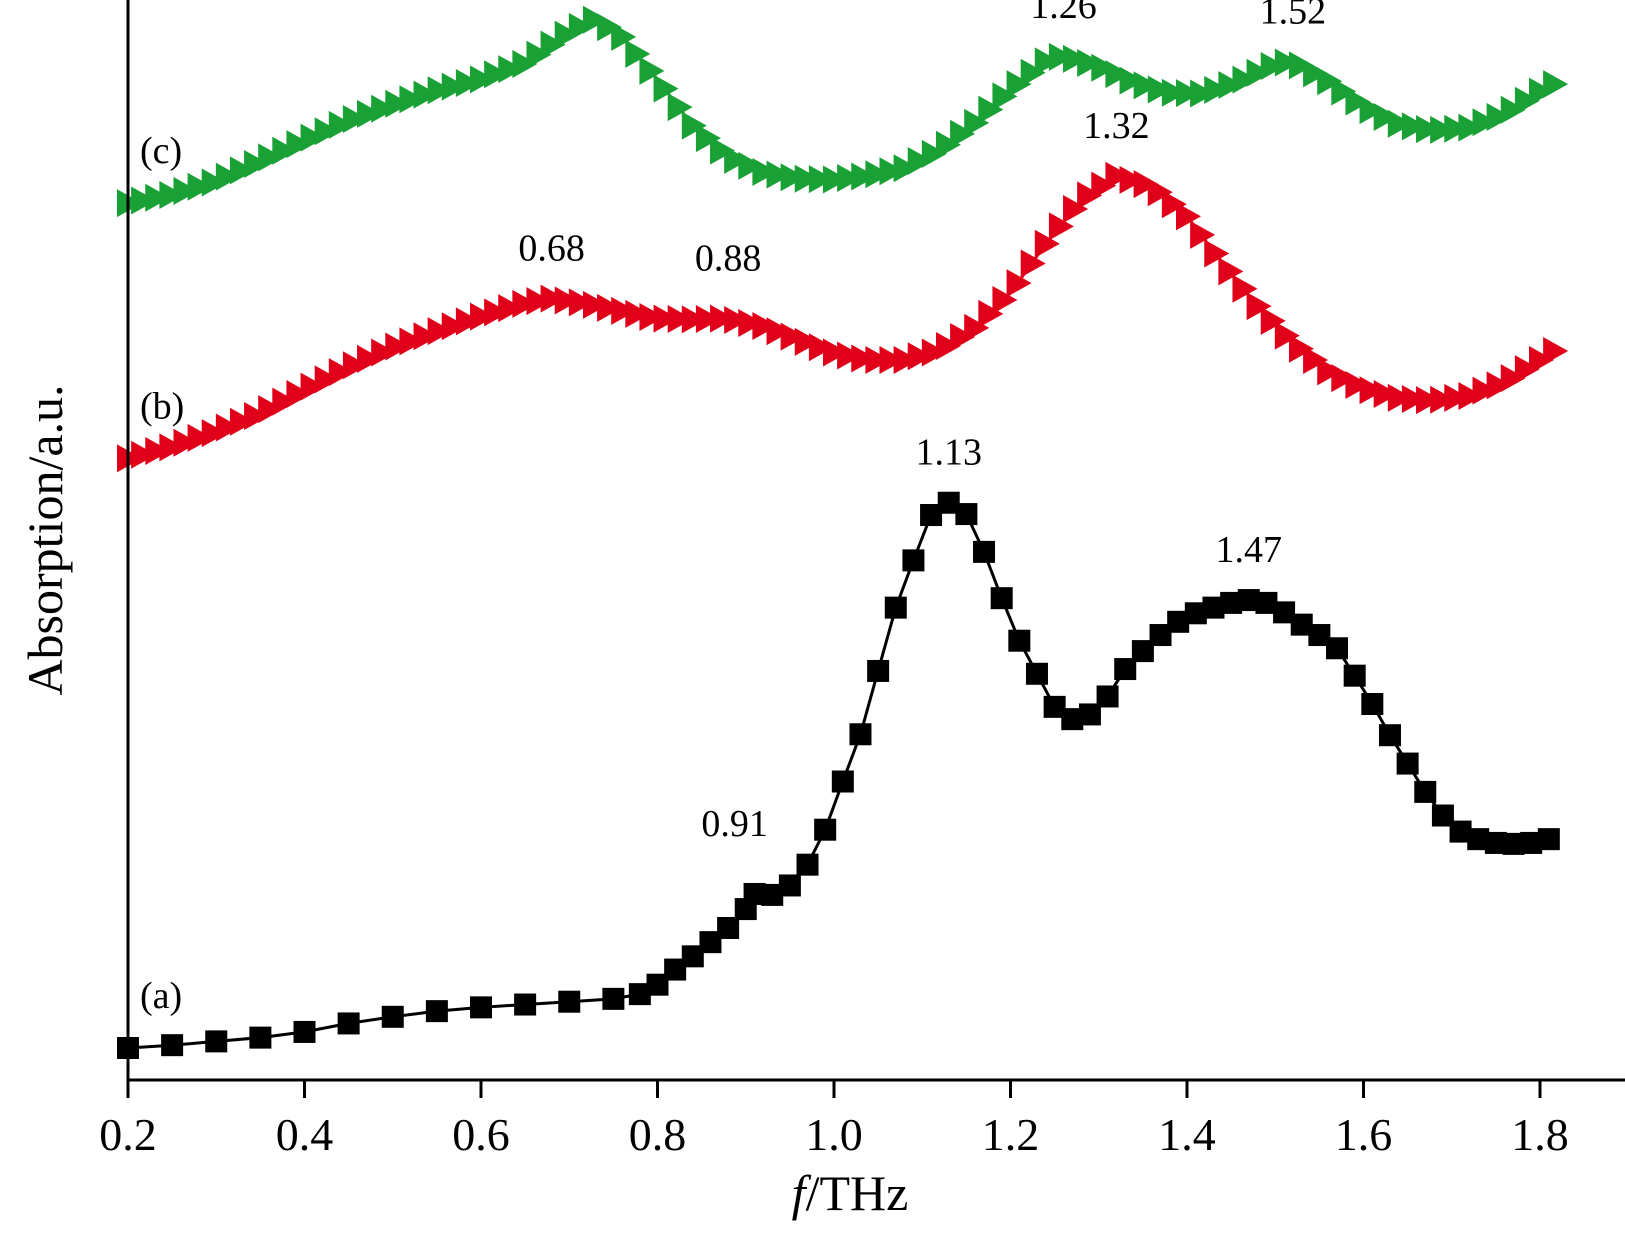 Image resolution: width=1625 pixels, height=1250 pixels. Describe the element at coordinates (1187, 1134) in the screenshot. I see `x-tick-label: 1.4` at that location.